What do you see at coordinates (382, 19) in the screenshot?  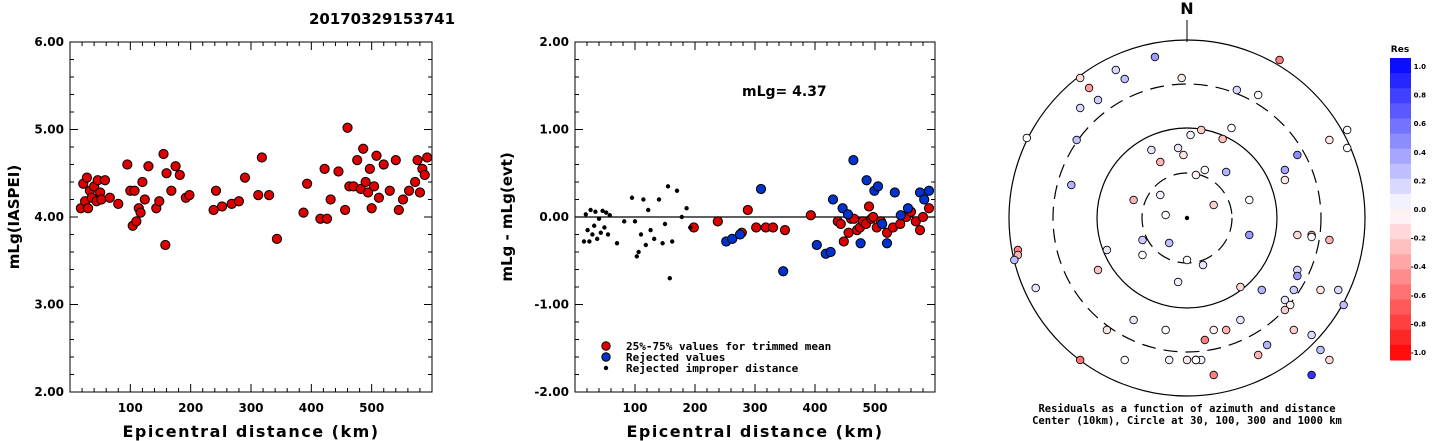 I see `figure-title: 20170329153741` at bounding box center [382, 19].